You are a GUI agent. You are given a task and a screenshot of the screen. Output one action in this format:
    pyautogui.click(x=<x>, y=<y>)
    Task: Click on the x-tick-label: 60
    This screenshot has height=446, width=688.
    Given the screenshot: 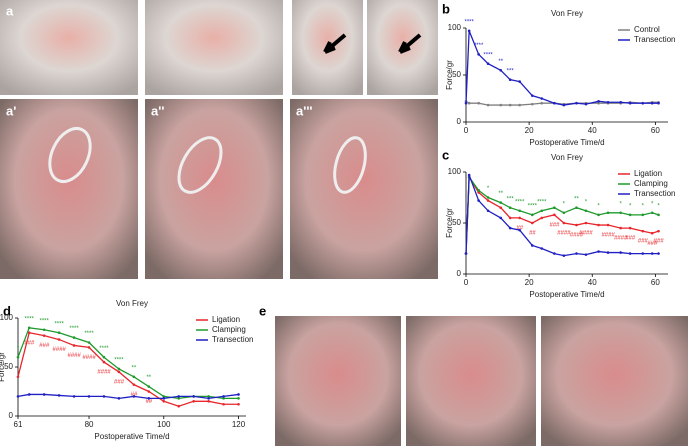 What is the action you would take?
    pyautogui.click(x=655, y=130)
    